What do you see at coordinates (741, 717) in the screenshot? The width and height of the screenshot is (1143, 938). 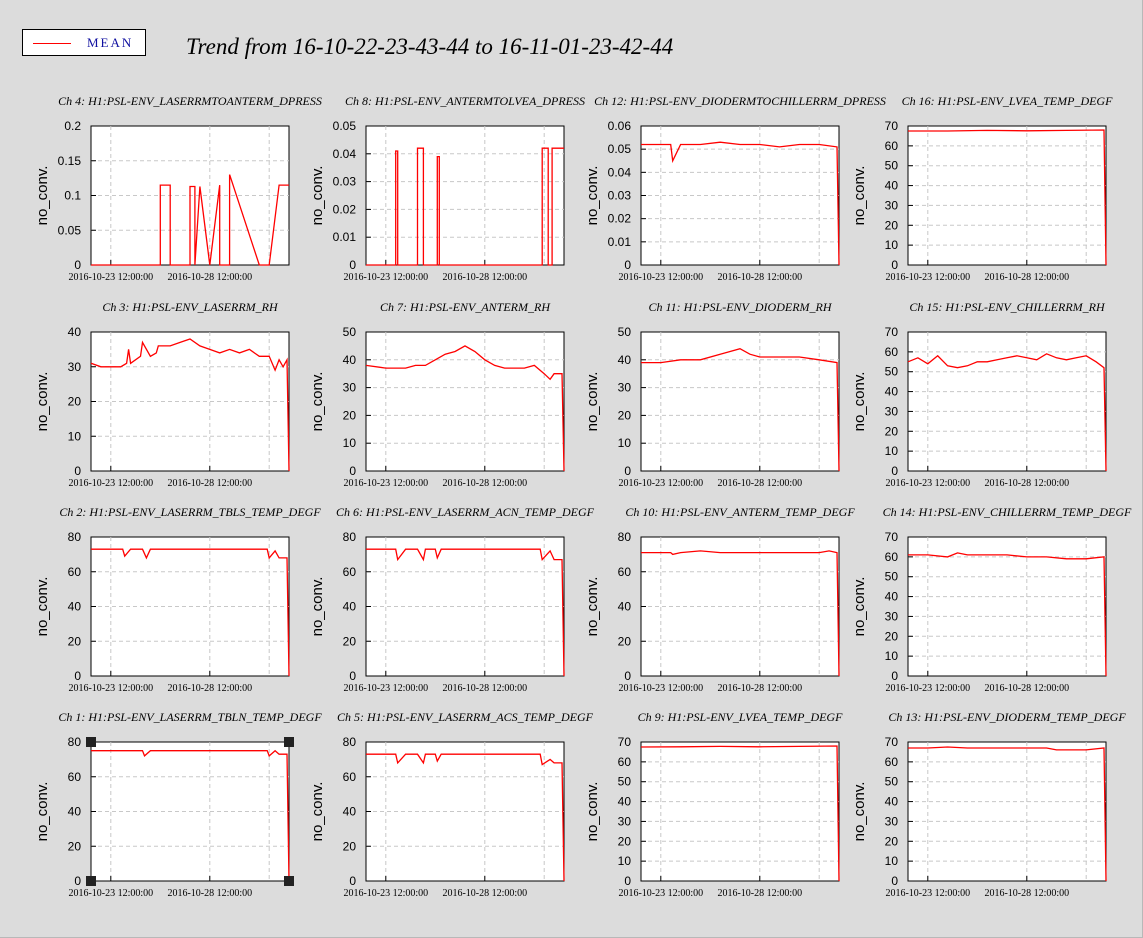 I see `panel-title: Ch 9: H1:PSL-ENV_LVEA_TEMP_DEGF` at bounding box center [741, 717].